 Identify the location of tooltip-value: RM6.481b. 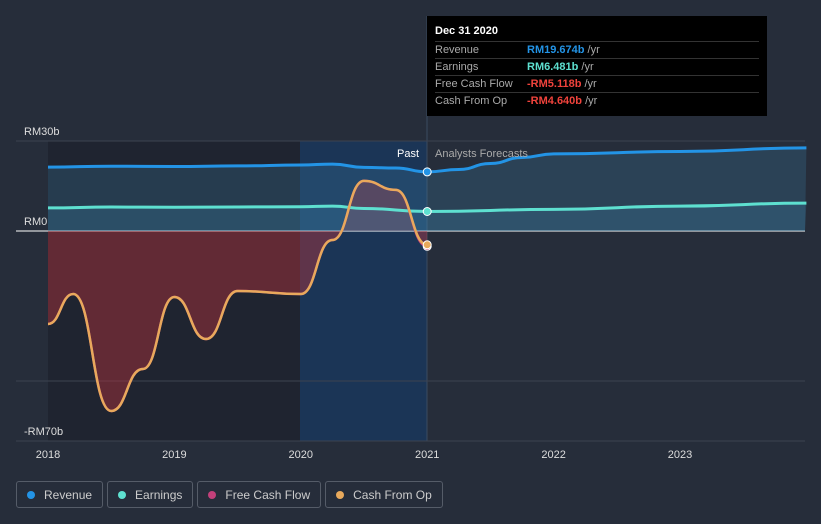
(553, 67).